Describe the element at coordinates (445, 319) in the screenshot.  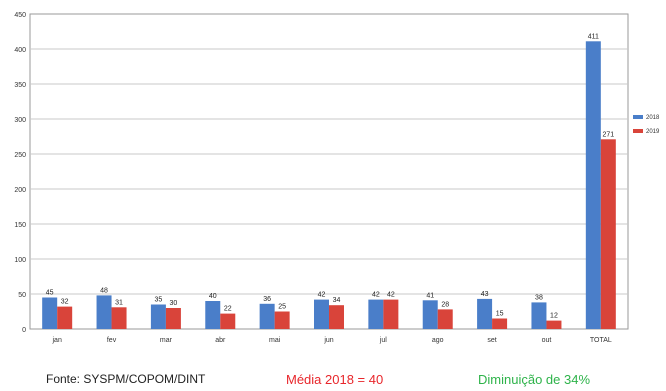
I see `bar-2019-ago` at that location.